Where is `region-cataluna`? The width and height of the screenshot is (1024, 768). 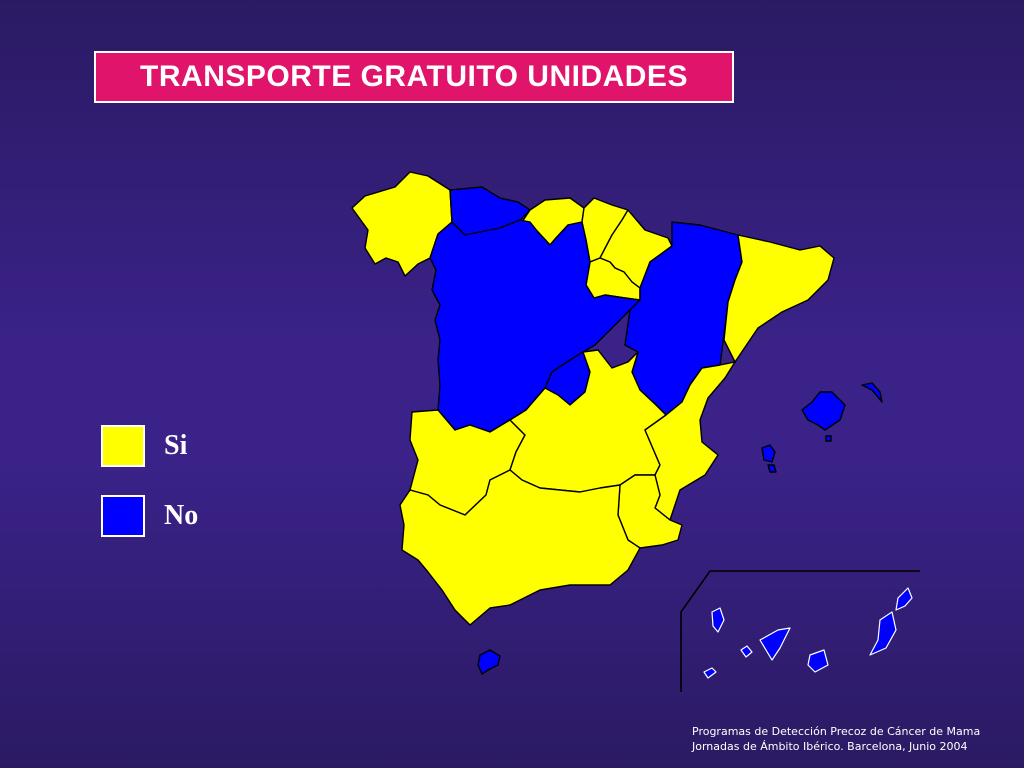
region-cataluna is located at coordinates (779, 298).